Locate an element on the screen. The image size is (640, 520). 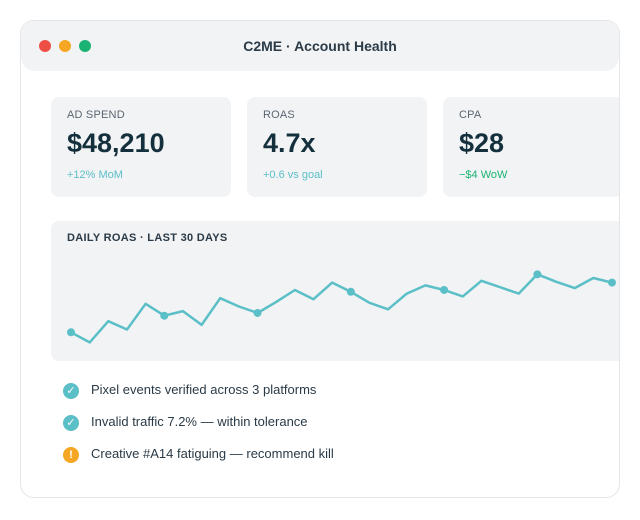
checklist-text: Invalid traffic 7.2% — within tolerance is located at coordinates (199, 421).